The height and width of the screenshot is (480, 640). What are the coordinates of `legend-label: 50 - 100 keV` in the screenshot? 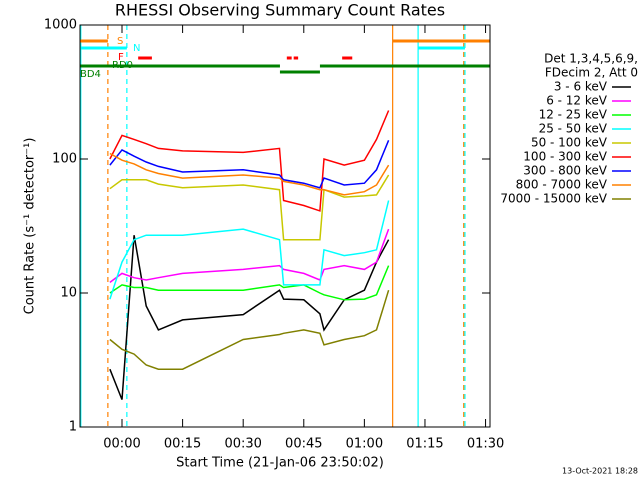 It's located at (569, 143).